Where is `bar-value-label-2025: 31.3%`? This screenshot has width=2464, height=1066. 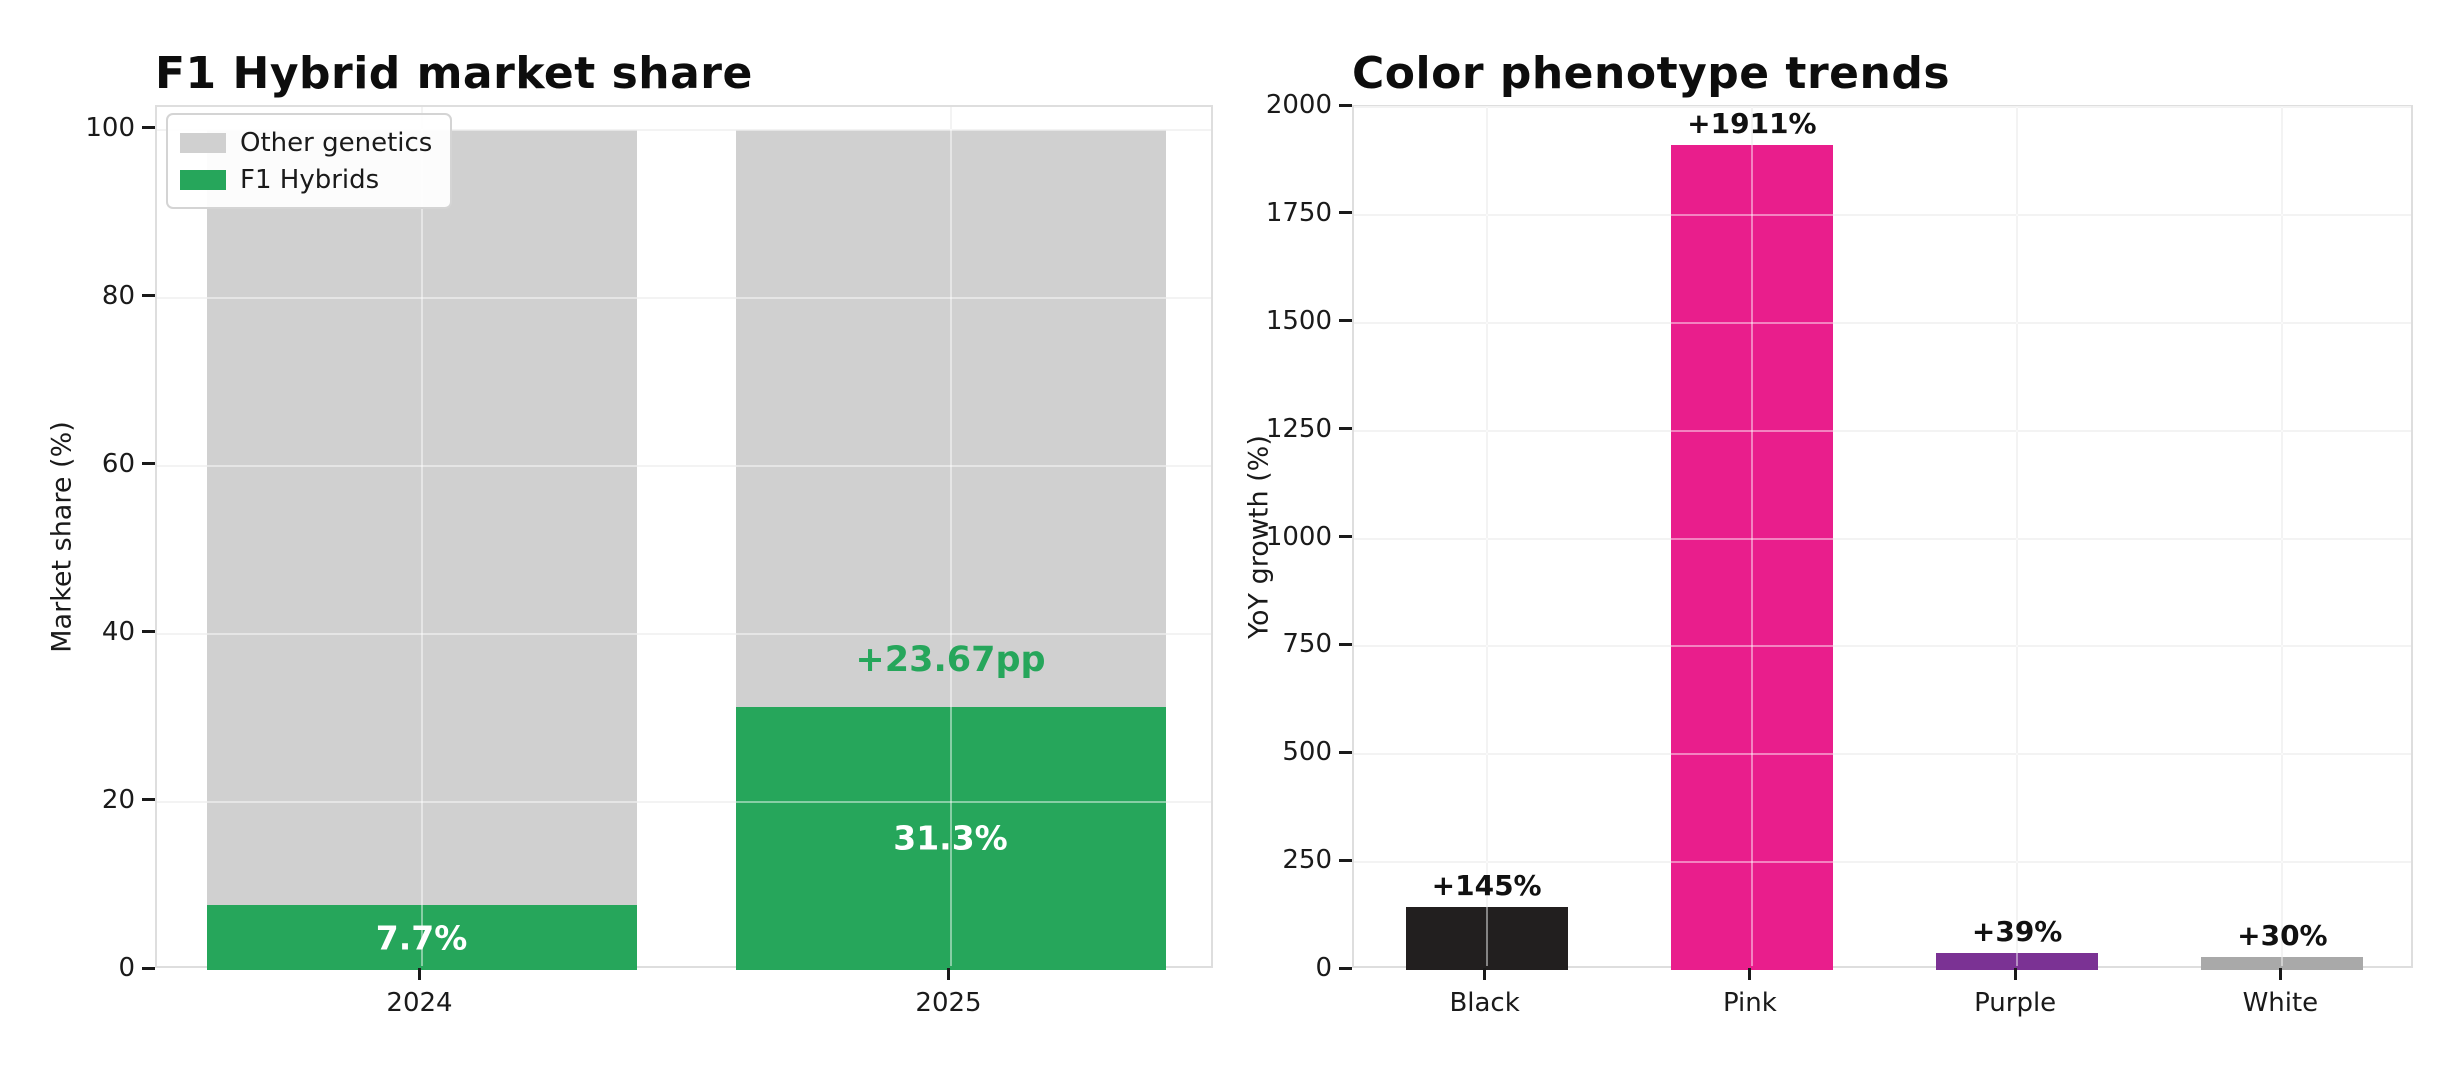
bar-value-label-2025: 31.3% is located at coordinates (950, 838).